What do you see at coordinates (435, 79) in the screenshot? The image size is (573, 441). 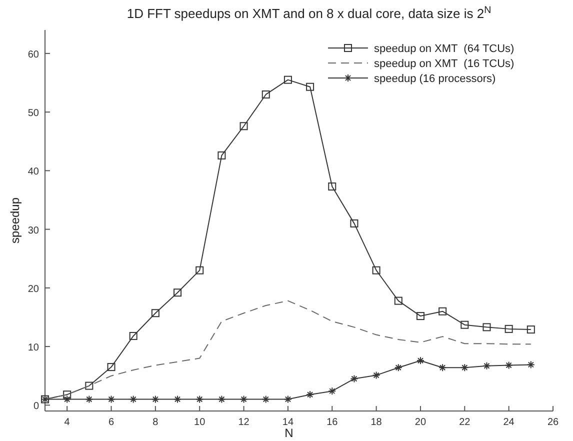 I see `legend-label: speedup (16 processors)` at bounding box center [435, 79].